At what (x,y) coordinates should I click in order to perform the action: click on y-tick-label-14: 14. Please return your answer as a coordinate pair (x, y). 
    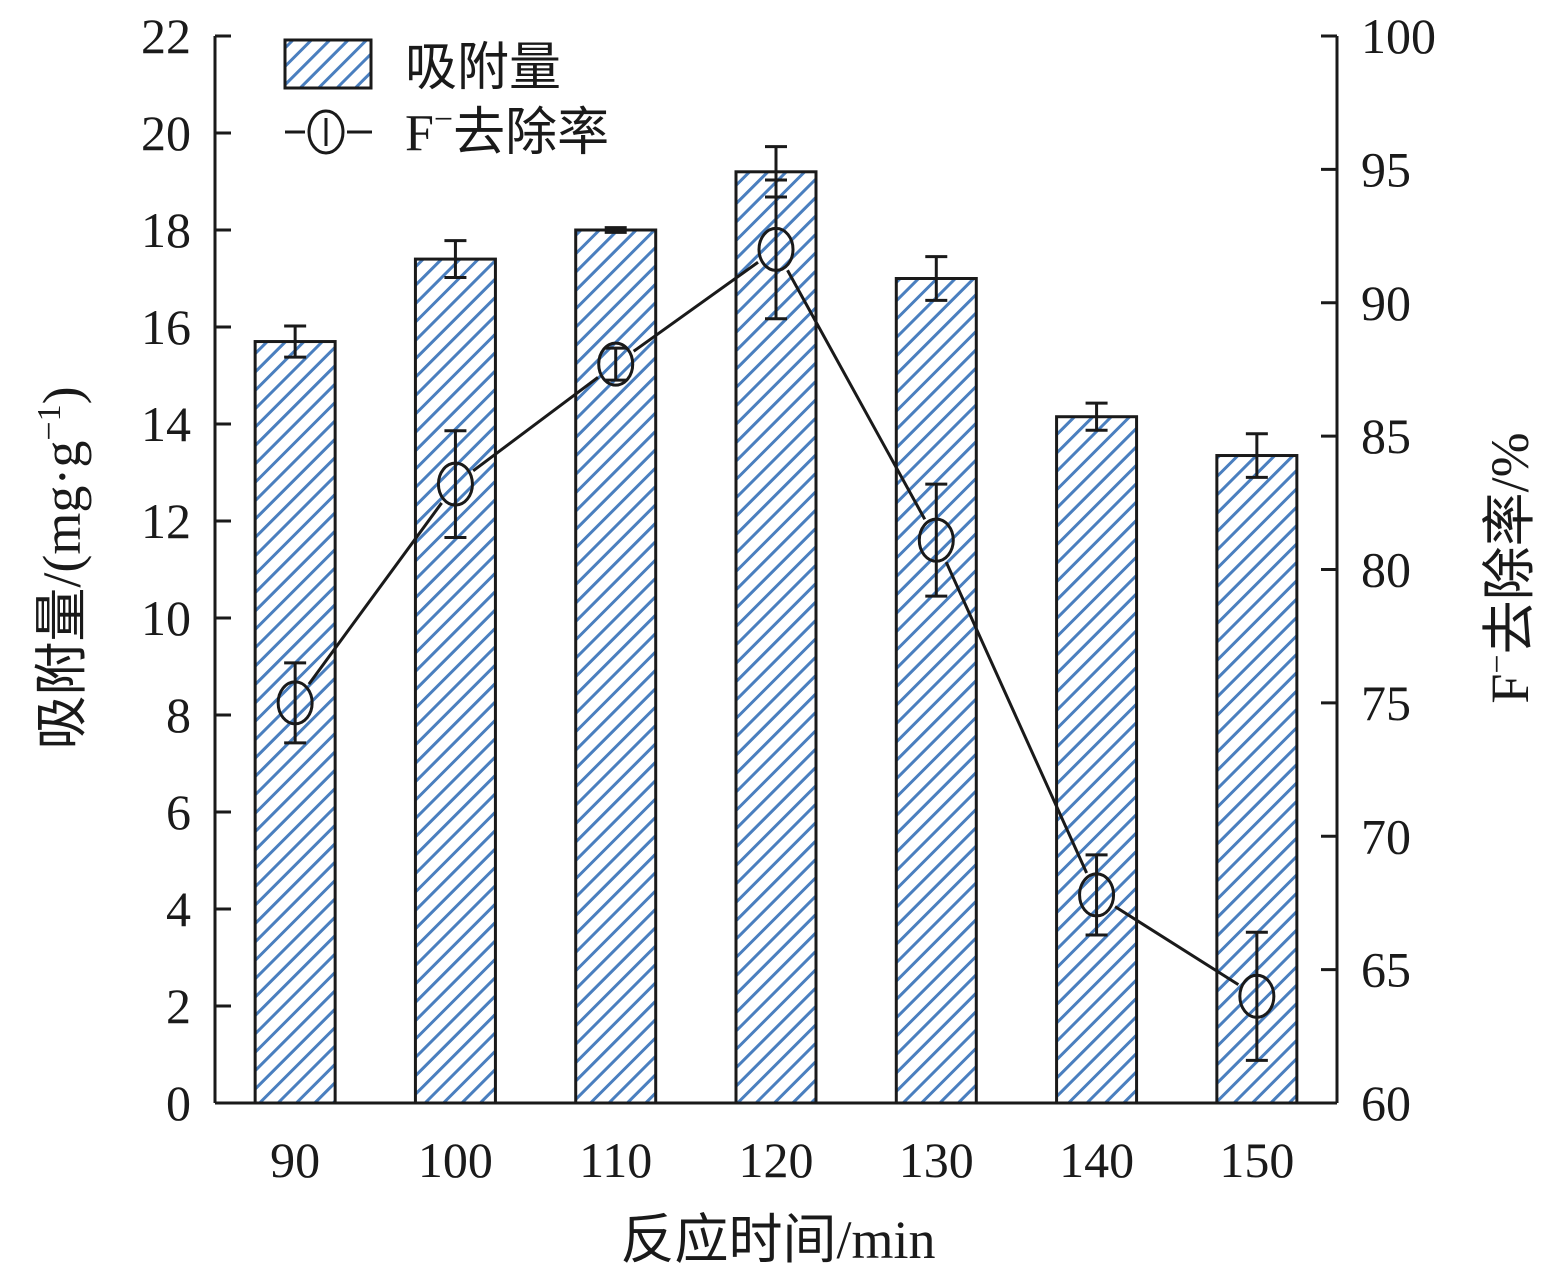
    Looking at the image, I should click on (166, 424).